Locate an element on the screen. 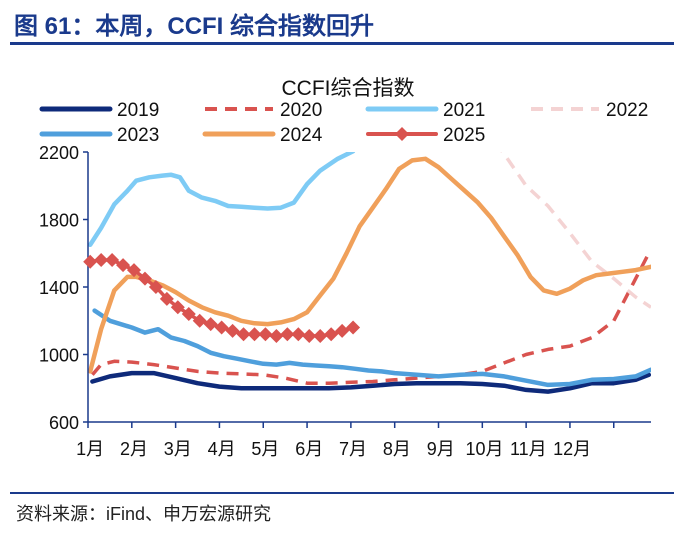 This screenshot has width=684, height=544. legend-label: 2020 is located at coordinates (301, 110).